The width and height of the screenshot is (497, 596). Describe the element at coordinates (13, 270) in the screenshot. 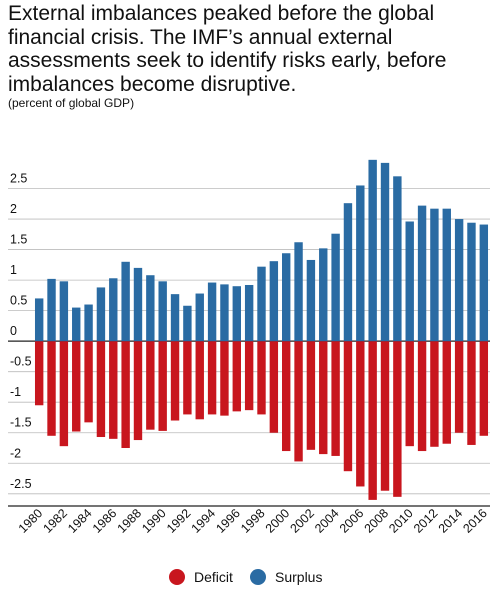

I see `y-tick-label: 1` at that location.